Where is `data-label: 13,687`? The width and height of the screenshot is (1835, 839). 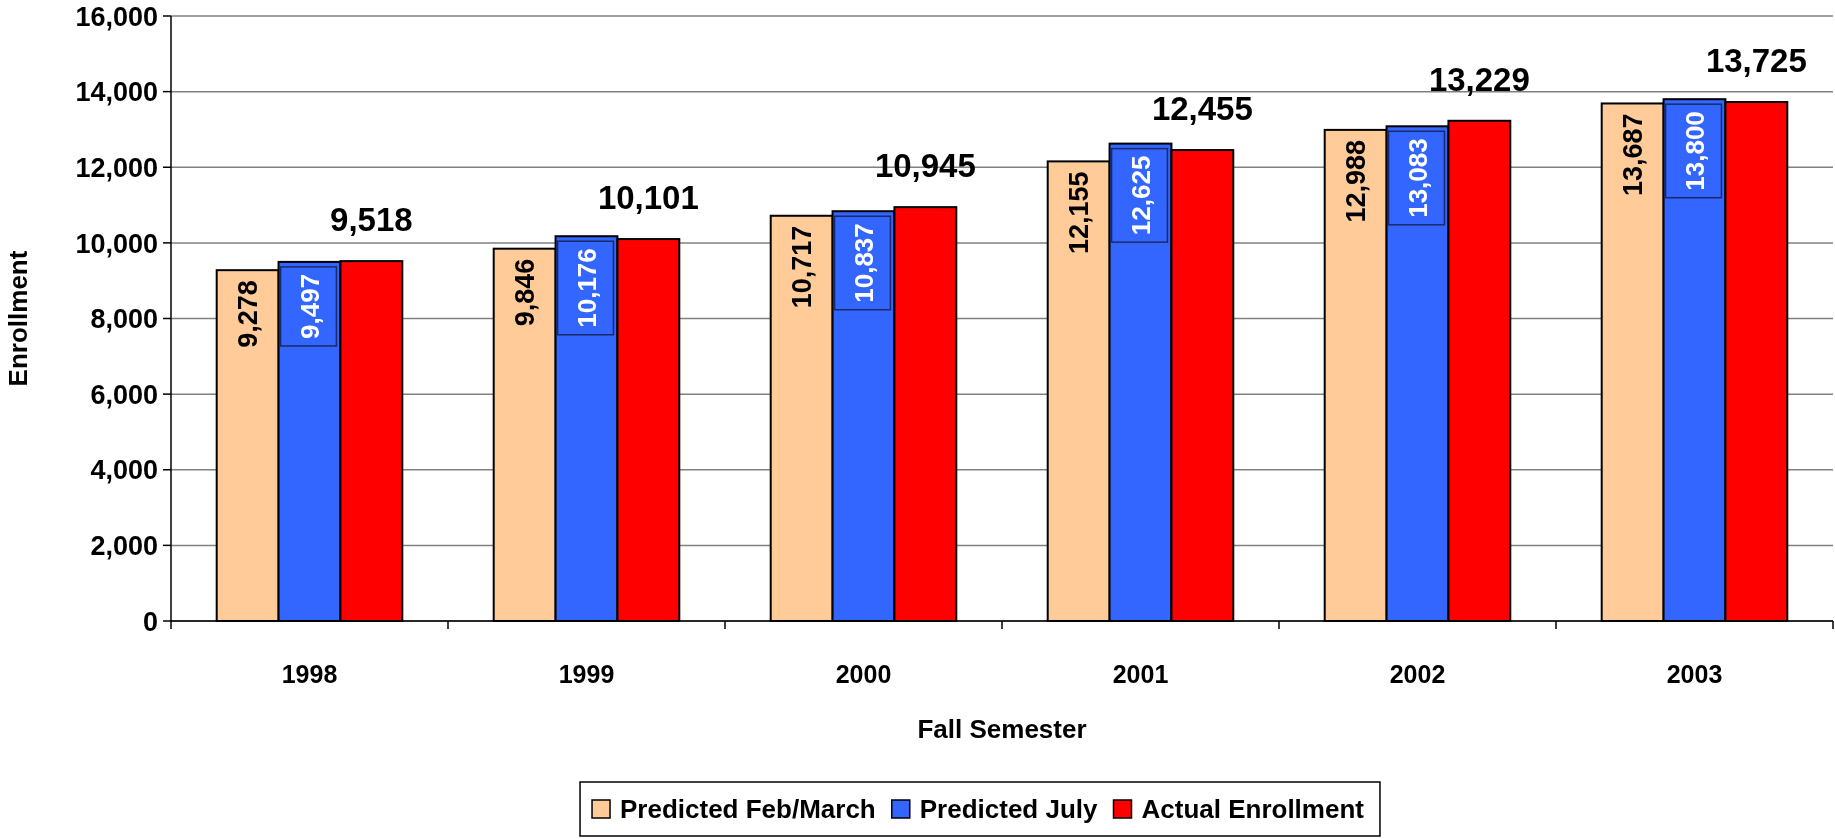 data-label: 13,687 is located at coordinates (1632, 155).